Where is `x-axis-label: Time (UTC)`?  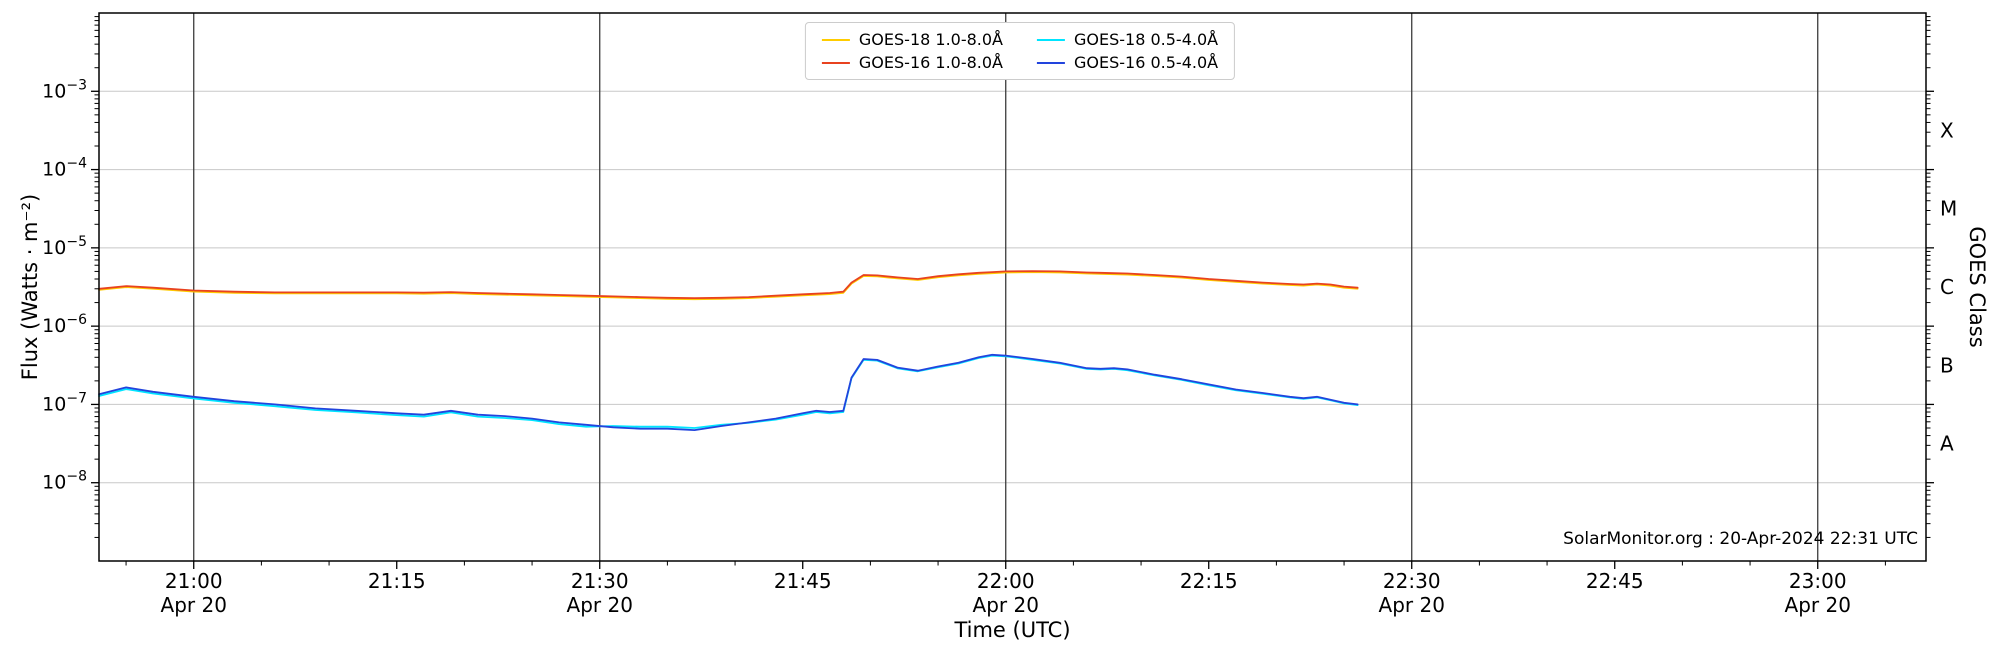 x-axis-label: Time (UTC) is located at coordinates (1012, 630).